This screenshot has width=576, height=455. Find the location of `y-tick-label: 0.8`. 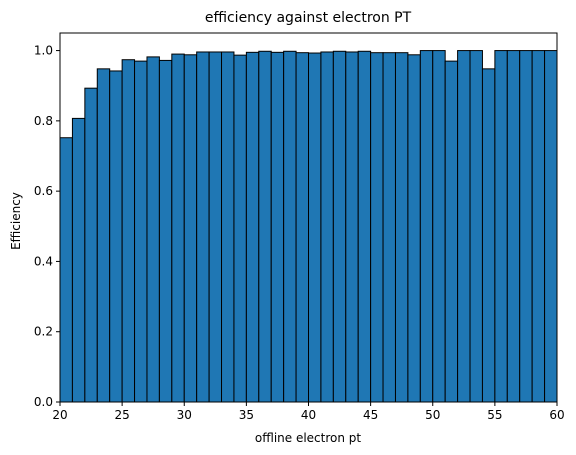

y-tick-label: 0.8 is located at coordinates (43, 121).